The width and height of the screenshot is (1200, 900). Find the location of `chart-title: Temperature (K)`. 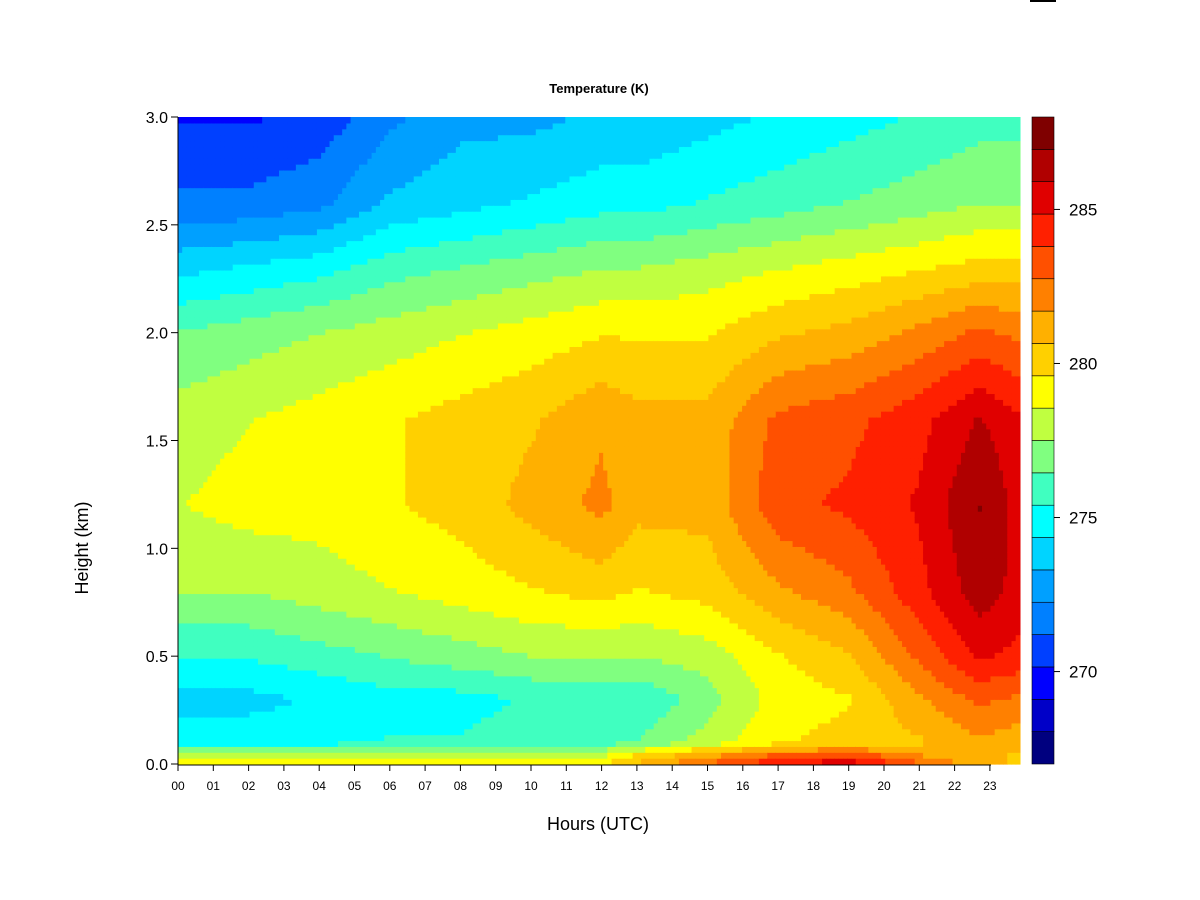

chart-title: Temperature (K) is located at coordinates (598, 88).